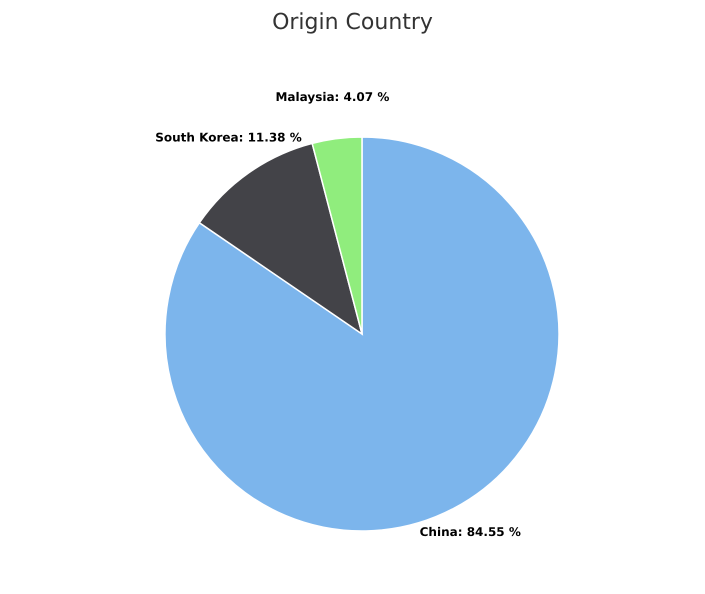 This screenshot has height=594, width=705. What do you see at coordinates (228, 137) in the screenshot?
I see `slice-label: South Korea: 11.38 %` at bounding box center [228, 137].